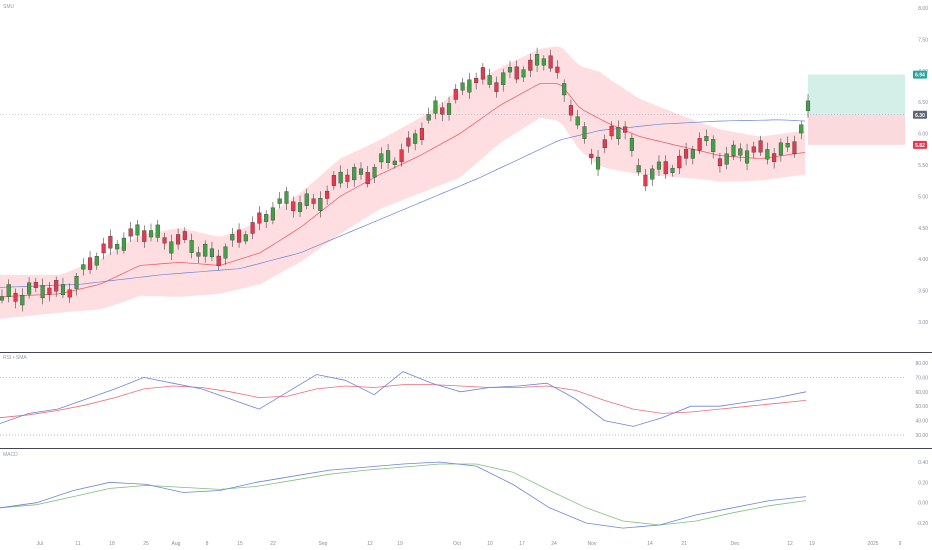 The width and height of the screenshot is (932, 550). I want to click on price-tick-label: 5.00, so click(923, 197).